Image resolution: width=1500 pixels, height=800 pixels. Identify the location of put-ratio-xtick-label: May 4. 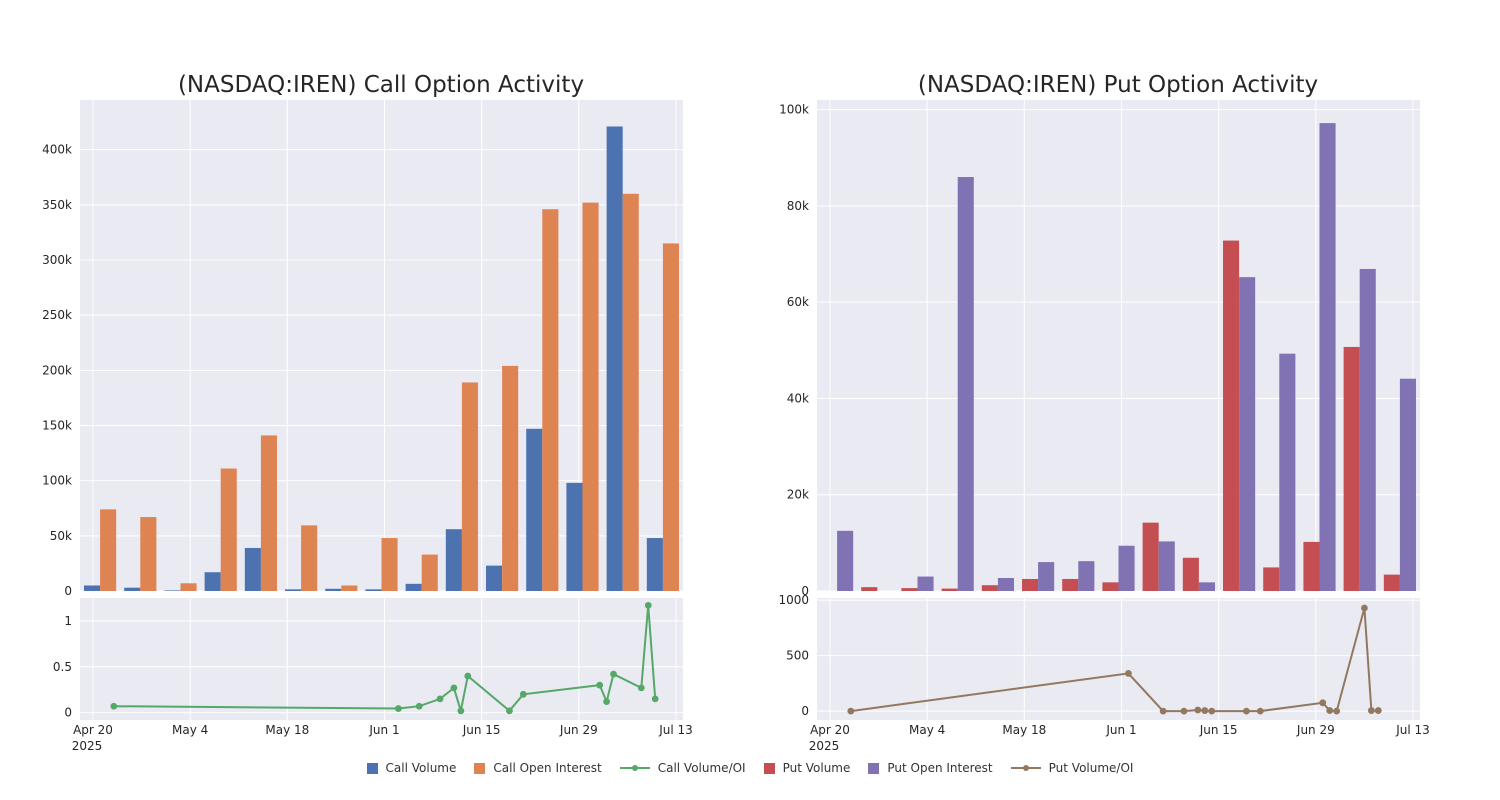
(927, 730).